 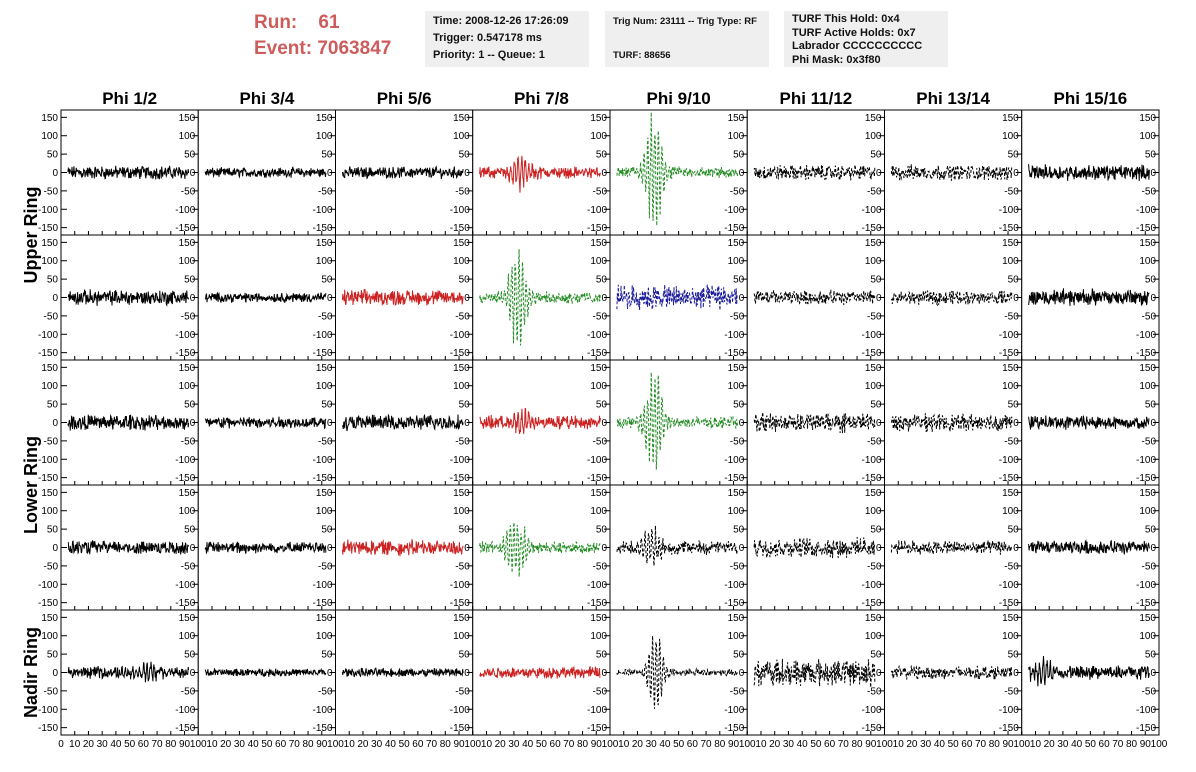 I want to click on phi-mask-line: Phi Mask: 0x3f80, so click(x=836, y=59).